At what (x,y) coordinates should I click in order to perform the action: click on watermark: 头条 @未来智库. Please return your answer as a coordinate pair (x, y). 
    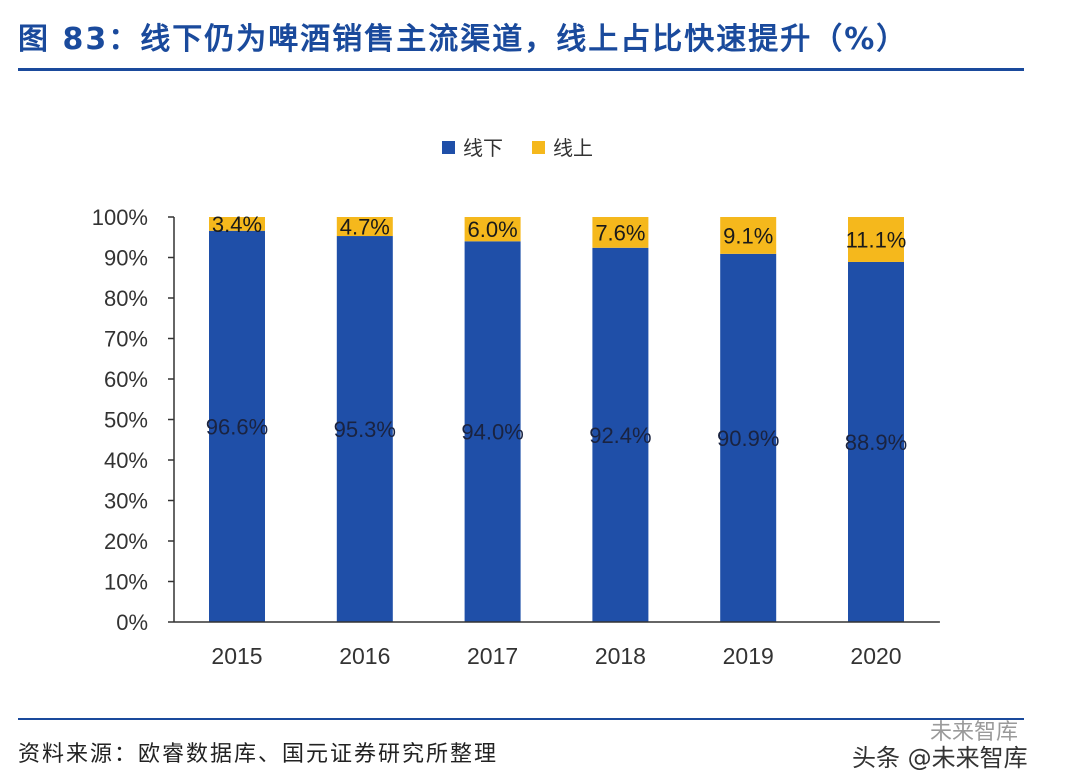
    Looking at the image, I should click on (940, 758).